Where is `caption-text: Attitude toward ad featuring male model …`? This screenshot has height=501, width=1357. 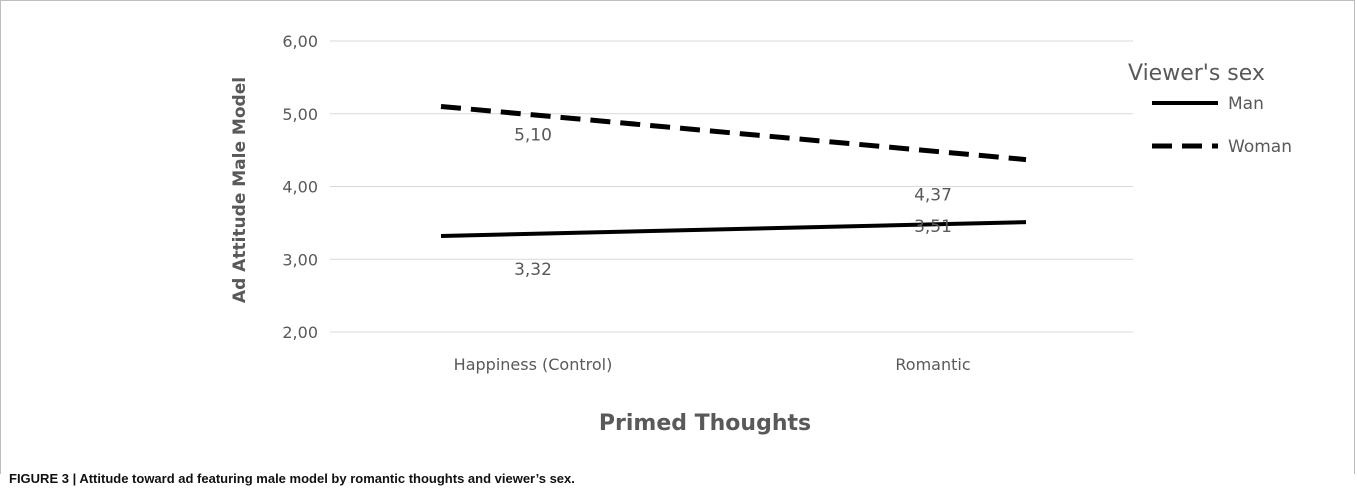 caption-text: Attitude toward ad featuring male model … is located at coordinates (327, 478).